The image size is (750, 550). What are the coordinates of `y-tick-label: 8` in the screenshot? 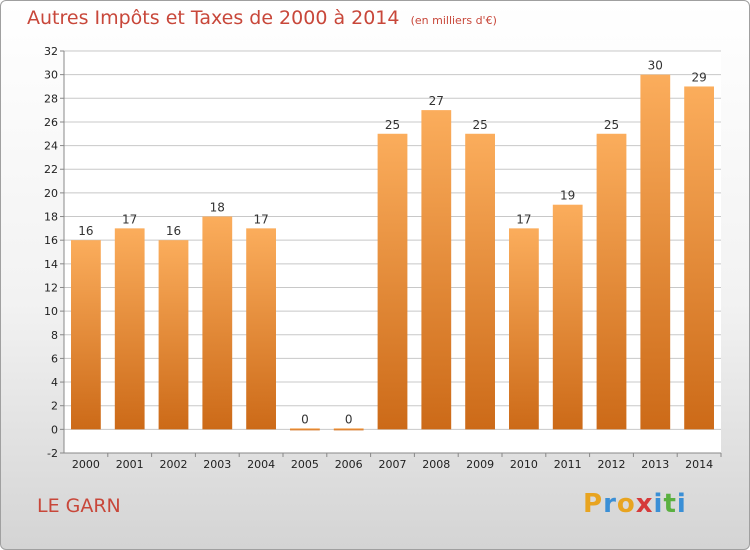 It's located at (54, 335).